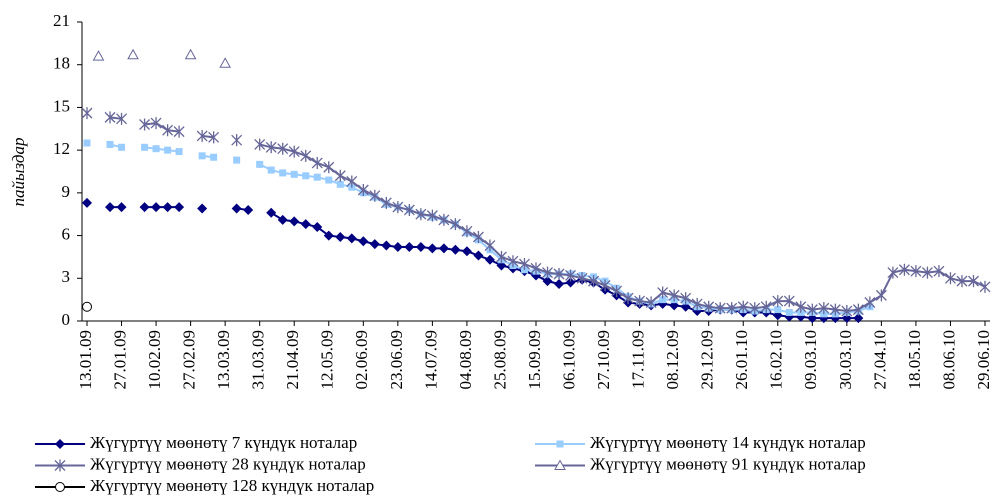  What do you see at coordinates (728, 442) in the screenshot?
I see `legend-label: Жүгүртүү мөөнөтү 14 күндүк ноталар` at bounding box center [728, 442].